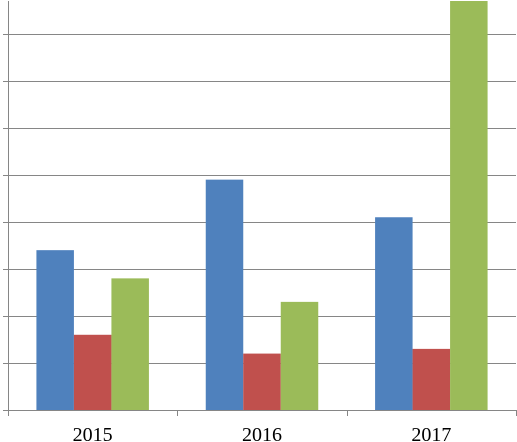  What do you see at coordinates (93, 433) in the screenshot?
I see `x-tick-label-2015: 2015` at bounding box center [93, 433].